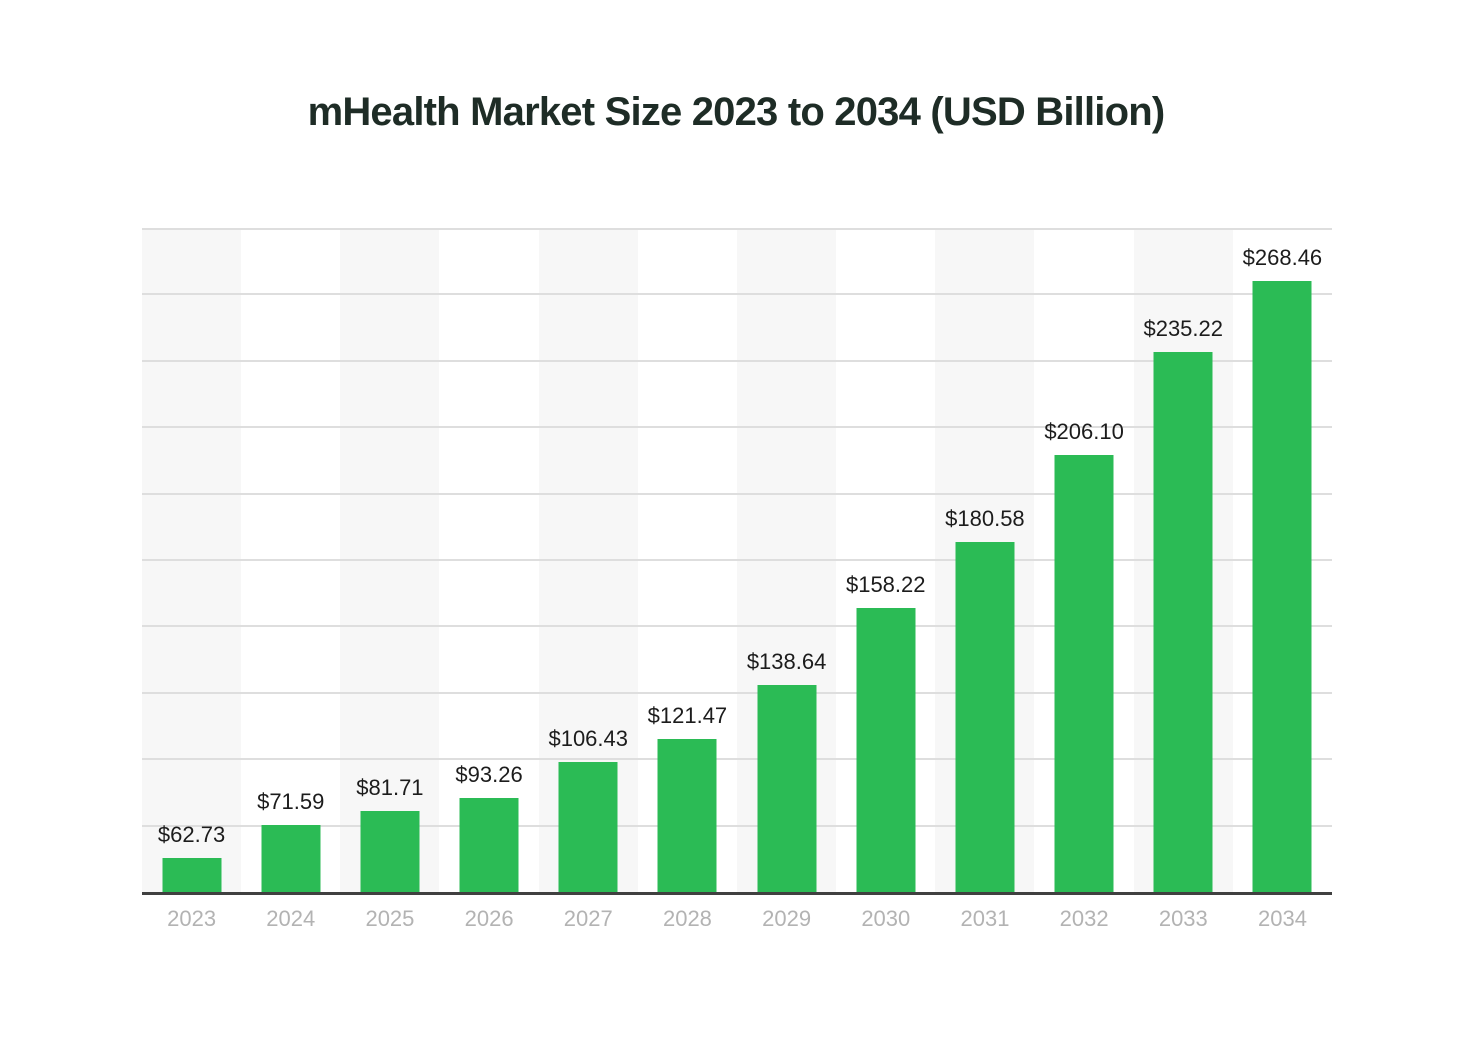  What do you see at coordinates (588, 738) in the screenshot?
I see `value-label-2027: $106.43` at bounding box center [588, 738].